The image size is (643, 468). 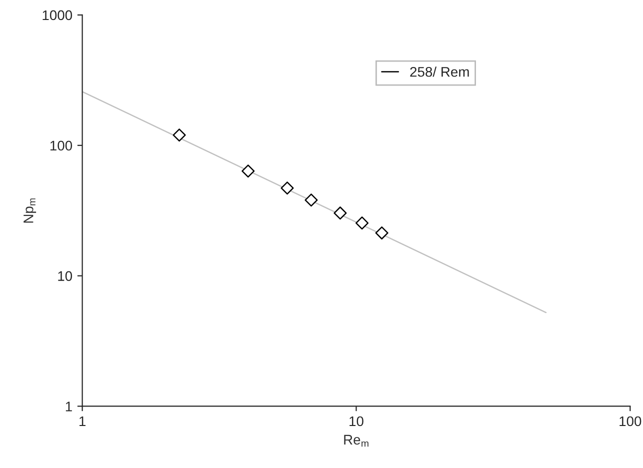 I want to click on y-tick-label: 100, so click(x=61, y=145).